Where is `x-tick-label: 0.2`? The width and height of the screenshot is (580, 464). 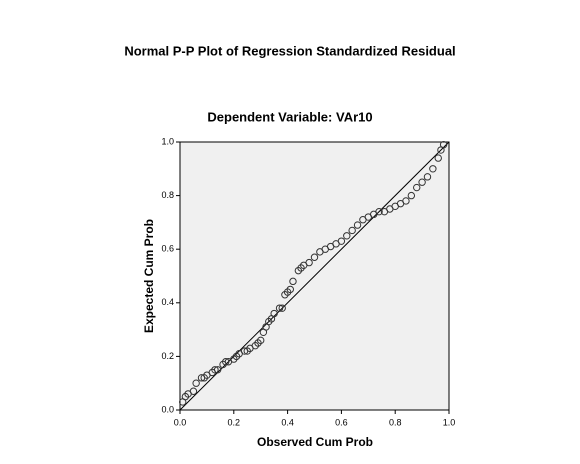 x-tick-label: 0.2 is located at coordinates (234, 422).